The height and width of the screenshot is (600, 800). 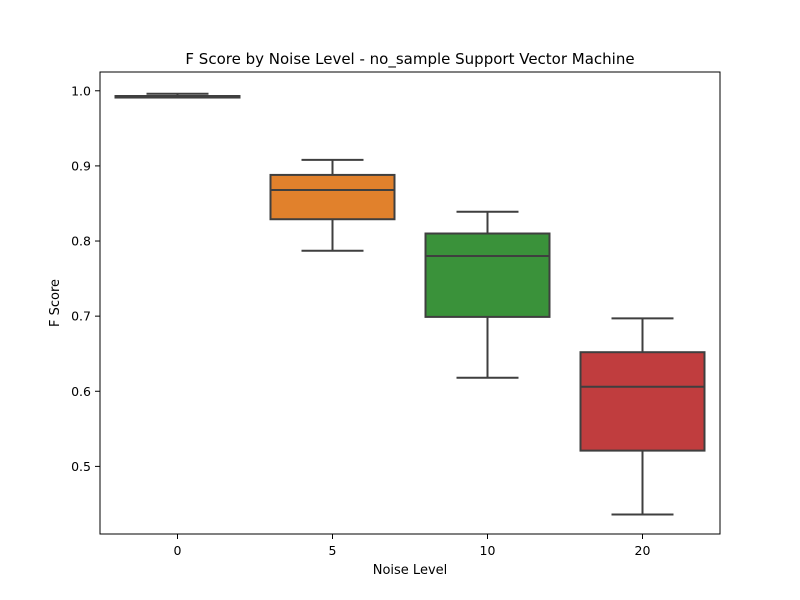 I want to click on y-axis-label: F Score, so click(x=55, y=303).